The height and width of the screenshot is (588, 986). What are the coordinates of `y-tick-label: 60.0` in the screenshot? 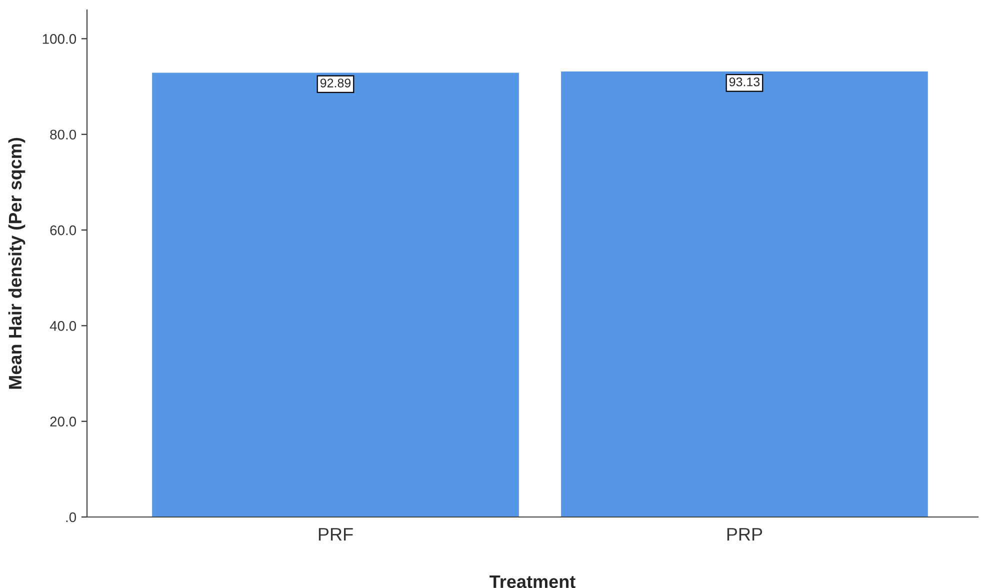 It's located at (63, 230).